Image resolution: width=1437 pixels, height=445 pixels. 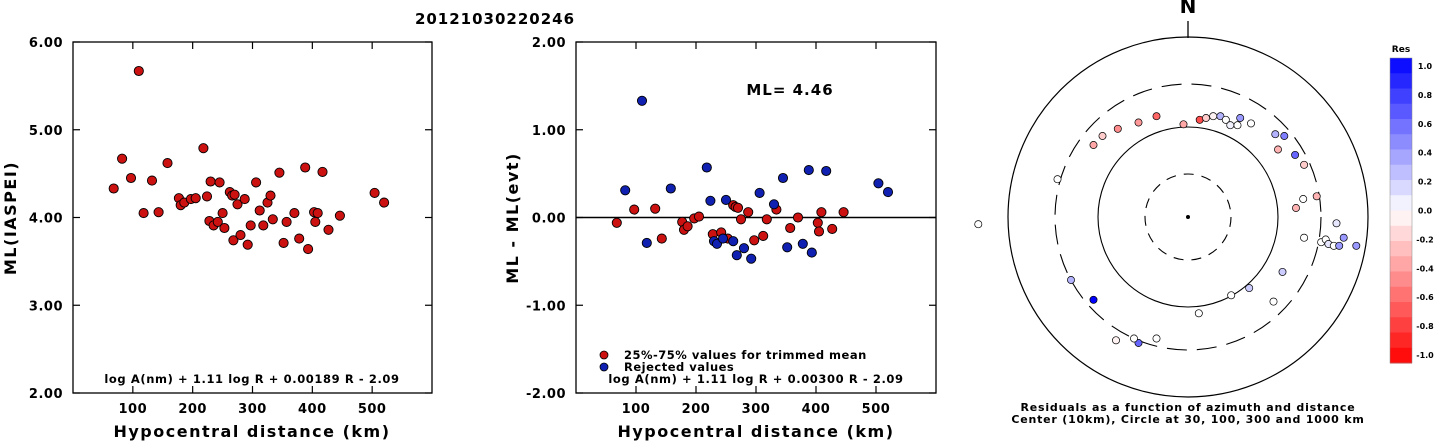 I want to click on y-tick-label: -2.00, so click(x=546, y=394).